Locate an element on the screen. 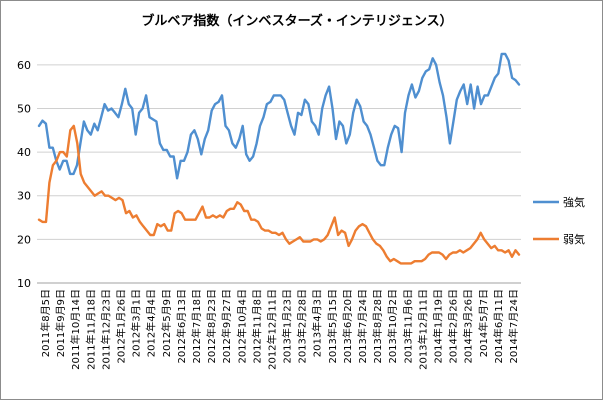 This screenshot has height=400, width=603. x-tick-label: 2011年9月9日 is located at coordinates (60, 323).